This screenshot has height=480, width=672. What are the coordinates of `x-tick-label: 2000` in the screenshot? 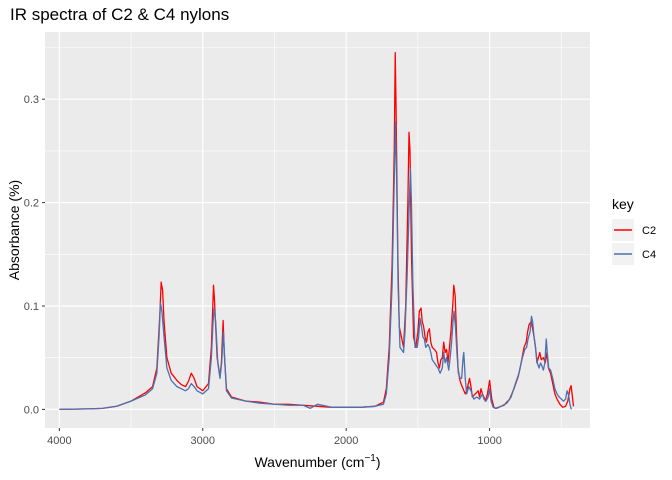 It's located at (346, 441).